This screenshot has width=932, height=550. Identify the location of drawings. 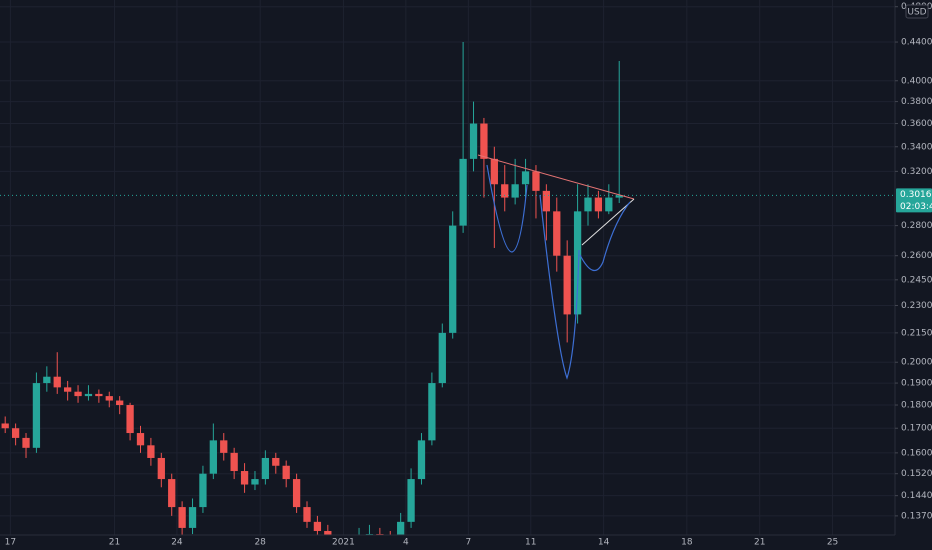
(556, 267).